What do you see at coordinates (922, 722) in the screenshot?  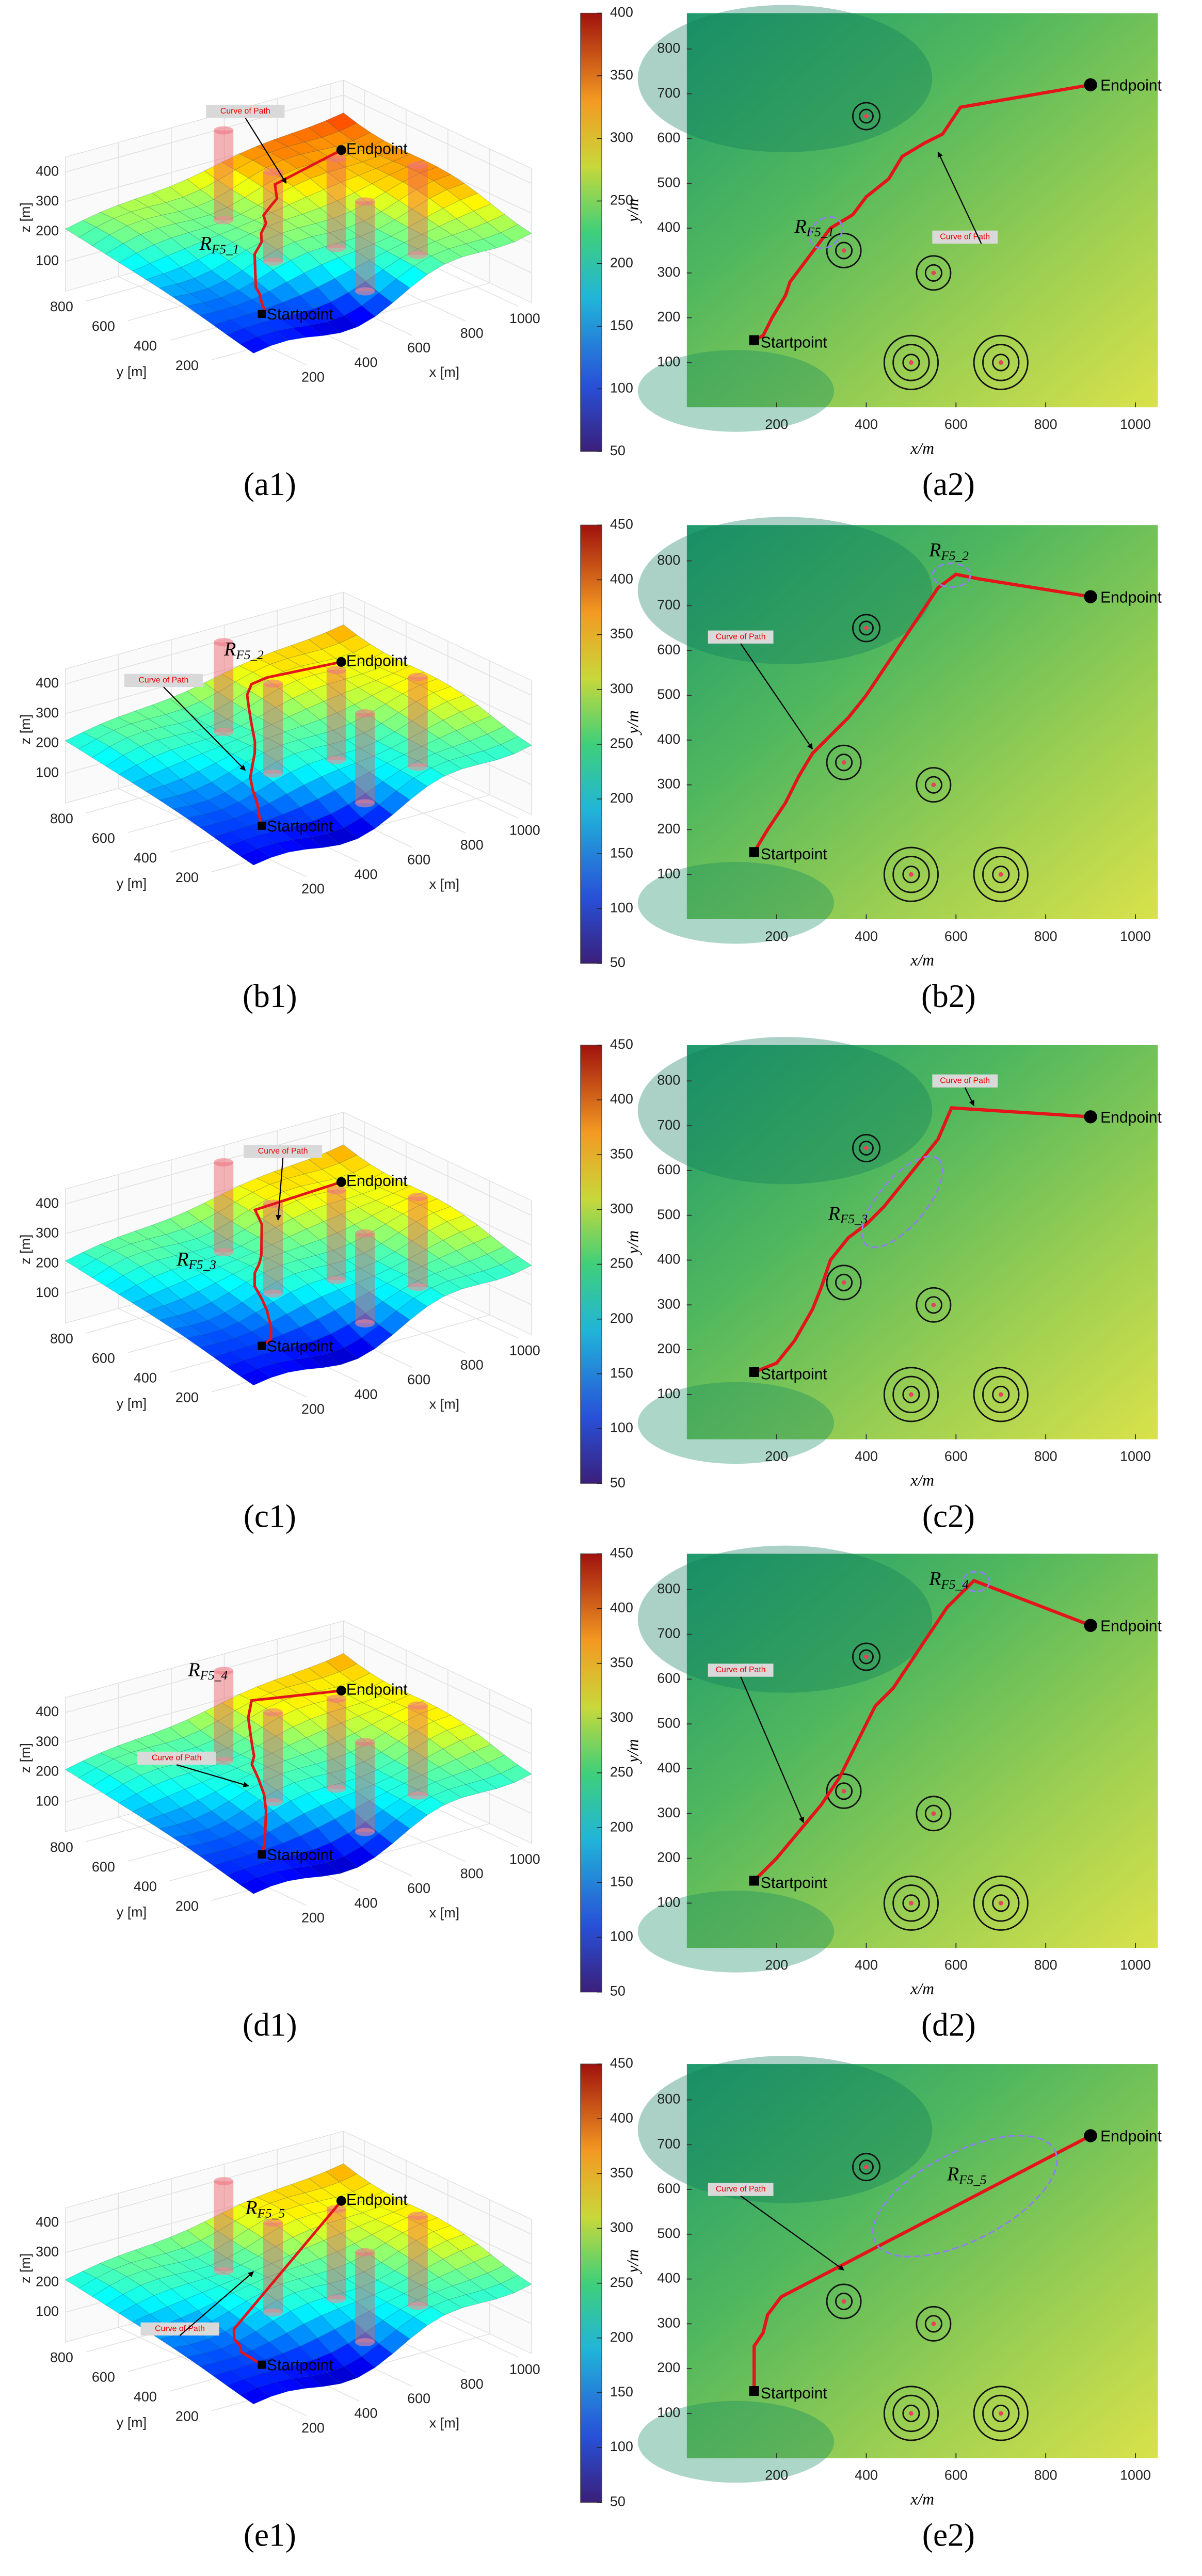 I see `terrain-map` at bounding box center [922, 722].